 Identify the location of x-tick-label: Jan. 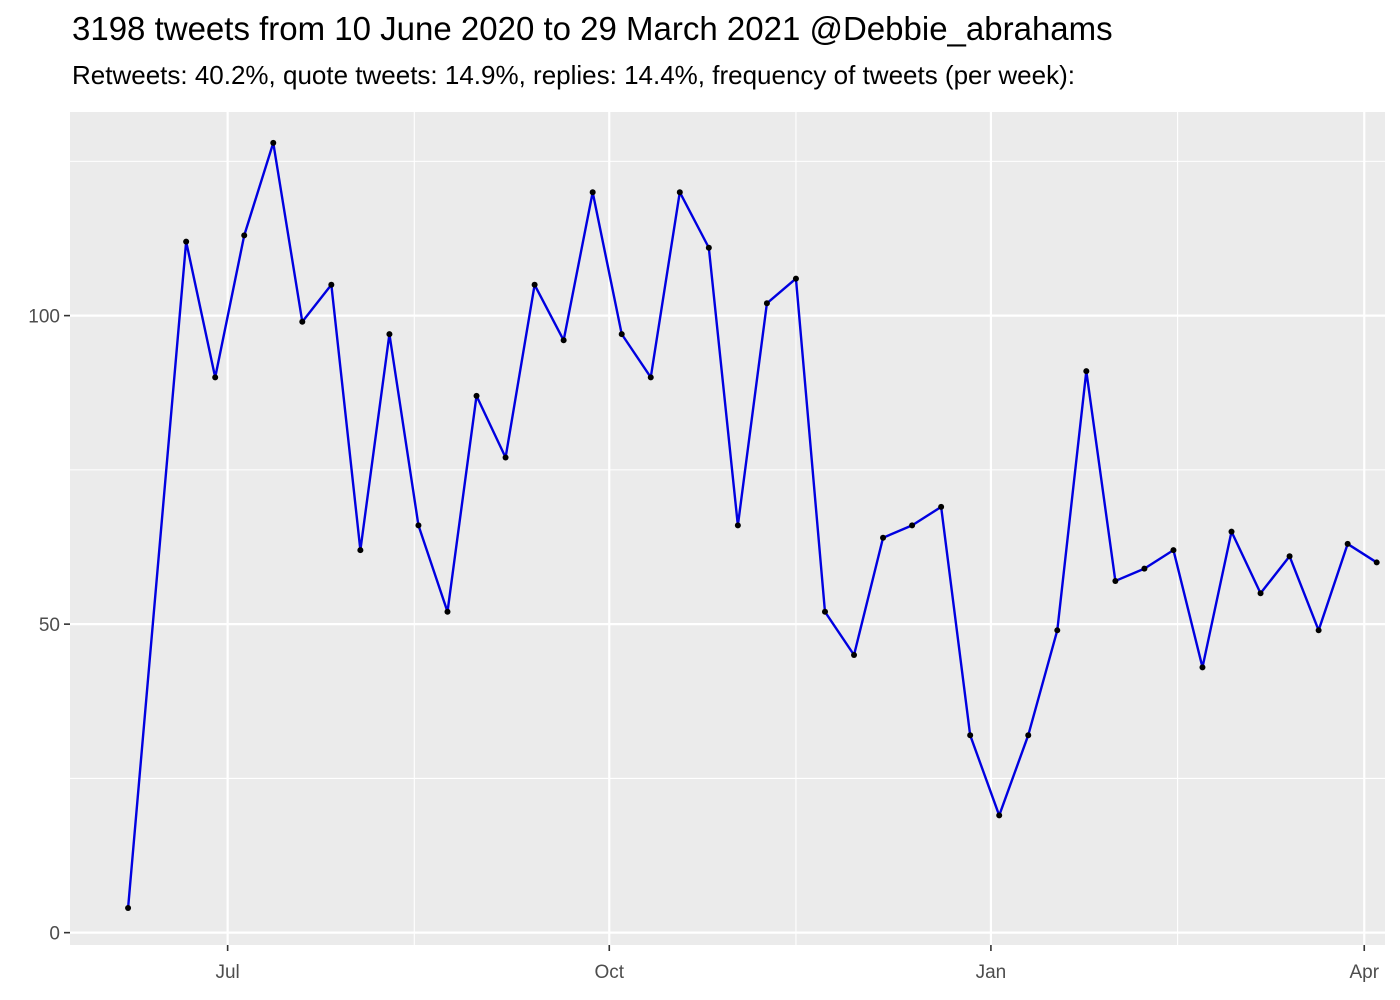
(991, 972).